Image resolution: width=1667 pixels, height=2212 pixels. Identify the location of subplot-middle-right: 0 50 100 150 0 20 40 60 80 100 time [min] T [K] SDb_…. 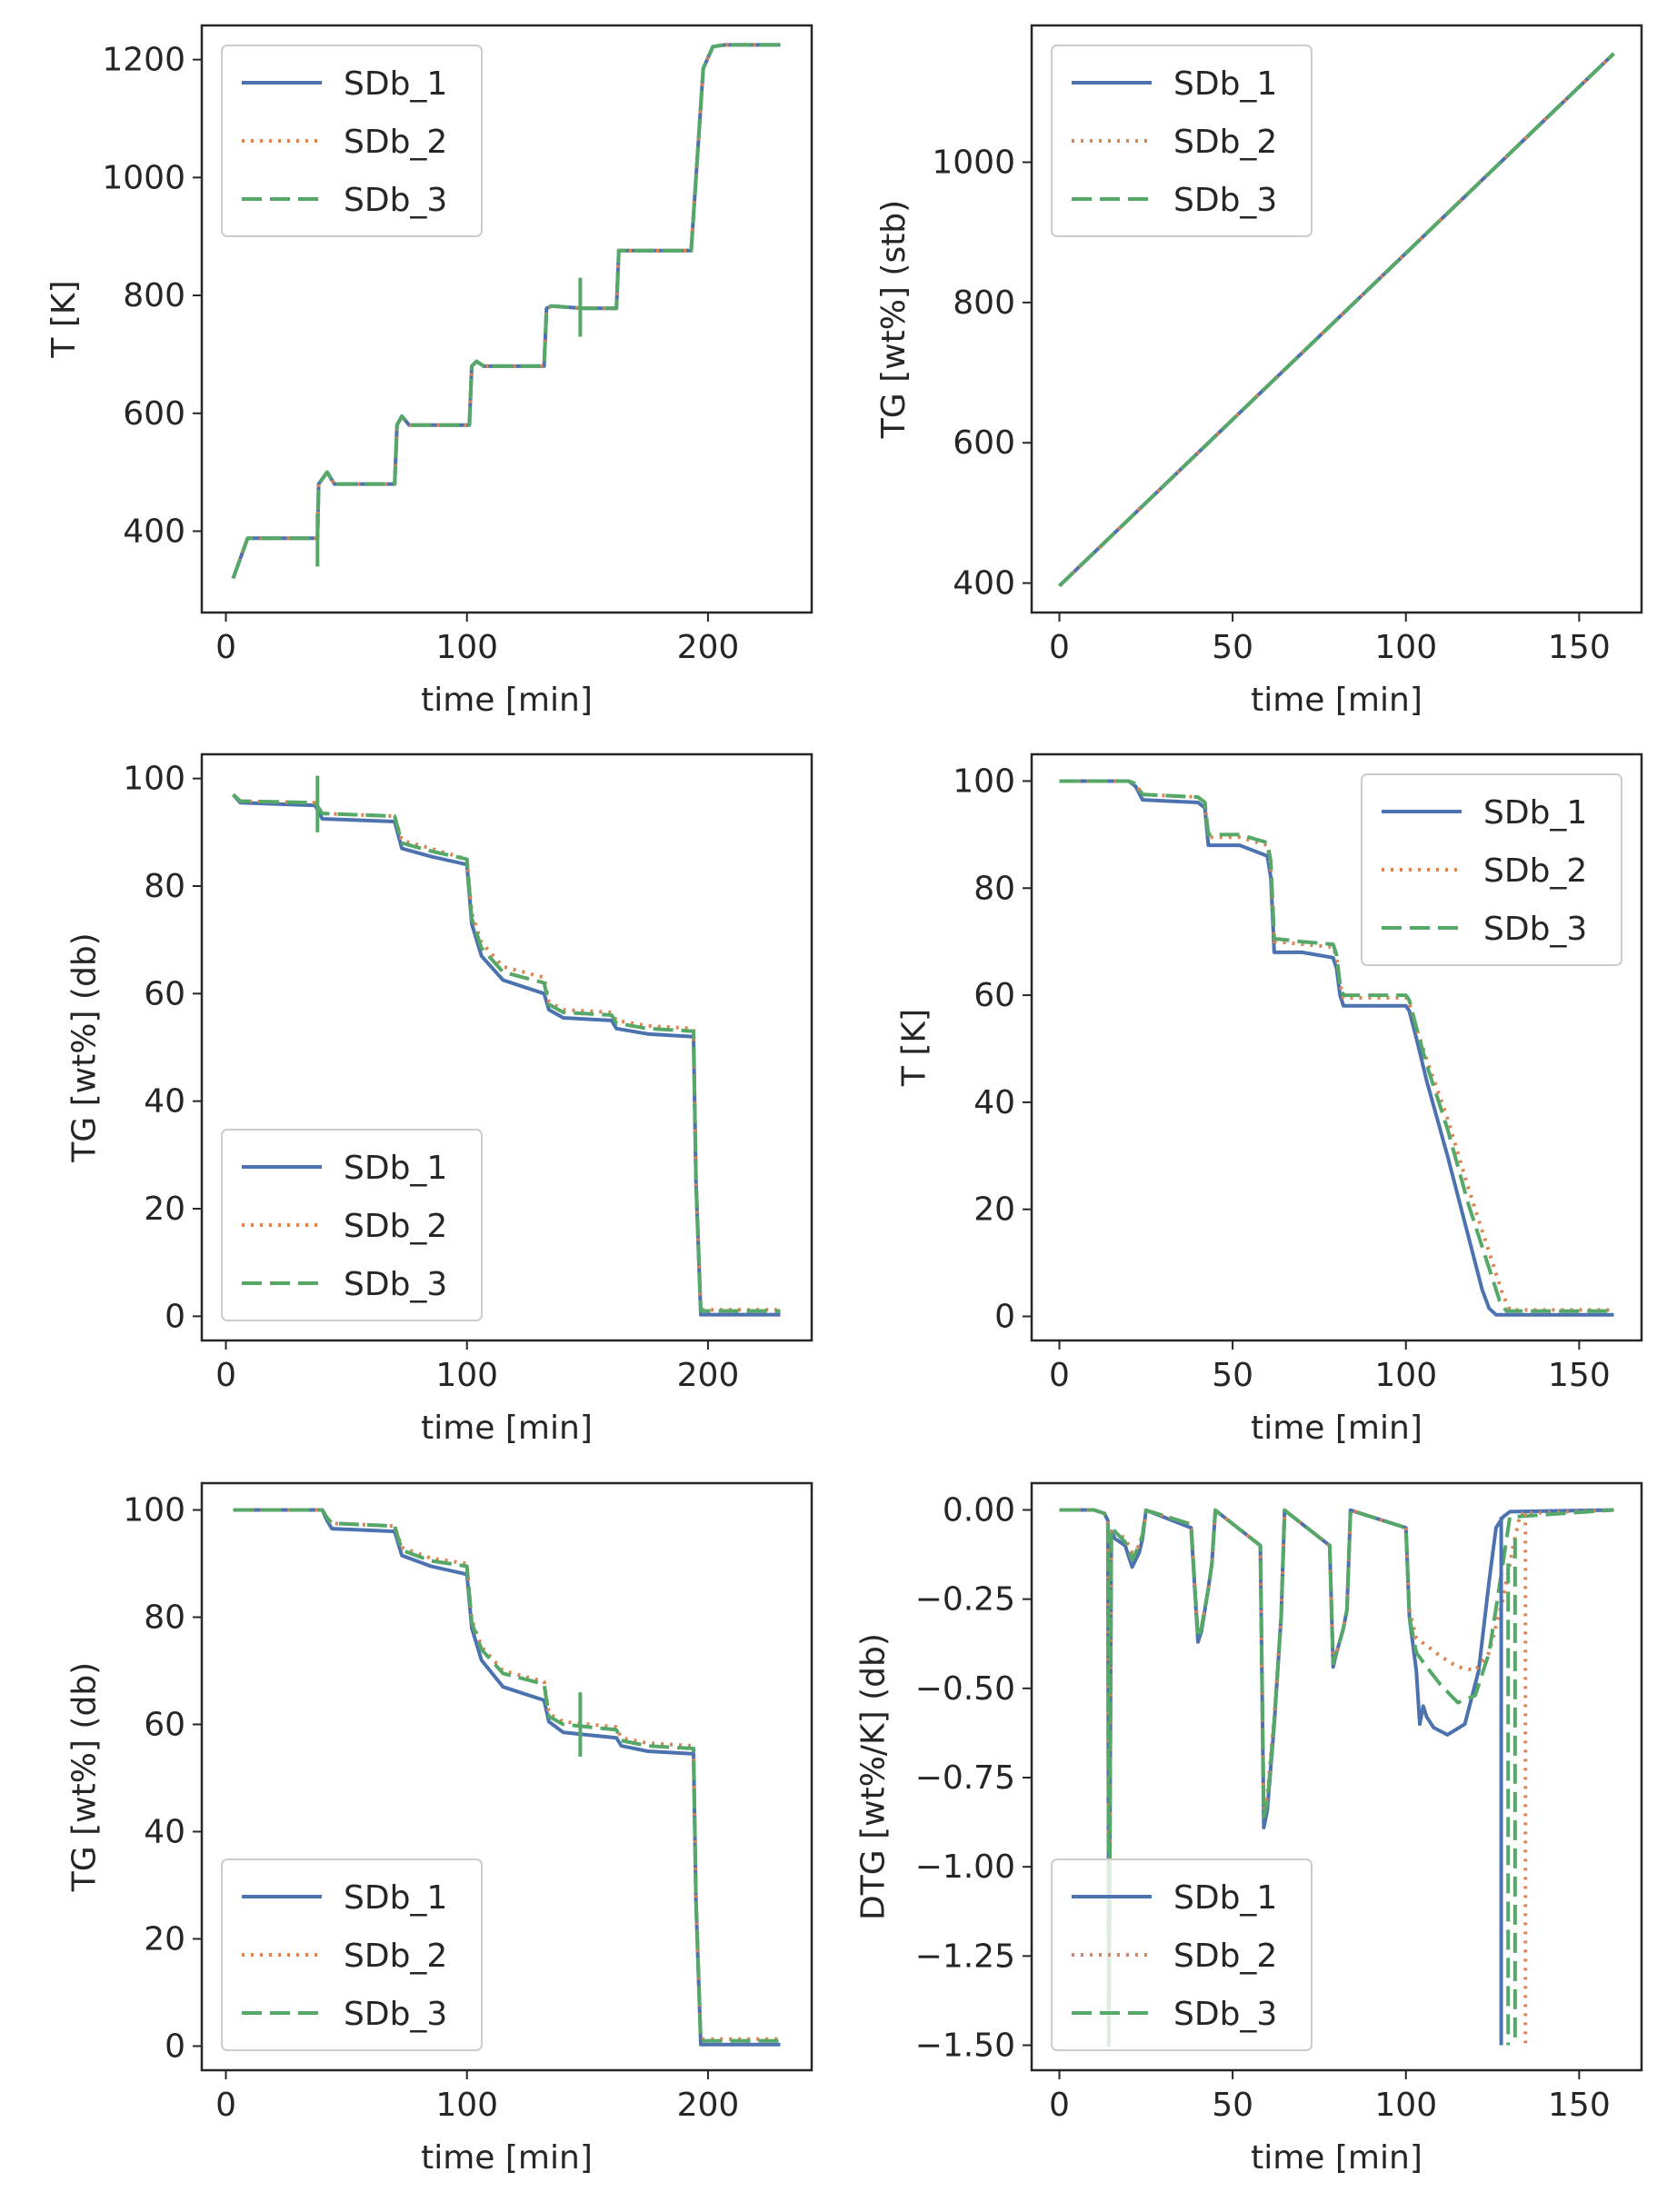
(1269, 1099).